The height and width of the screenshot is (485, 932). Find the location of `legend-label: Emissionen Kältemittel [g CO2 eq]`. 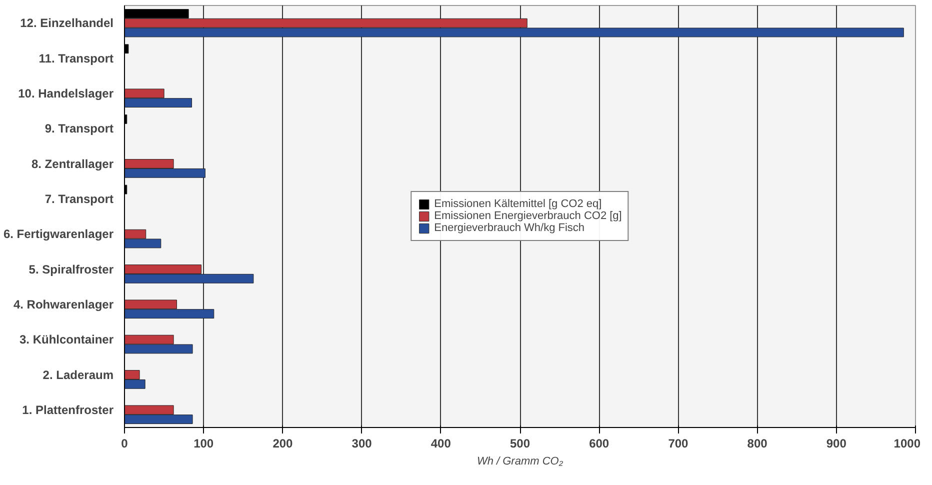

legend-label: Emissionen Kältemittel [g CO2 eq] is located at coordinates (518, 204).